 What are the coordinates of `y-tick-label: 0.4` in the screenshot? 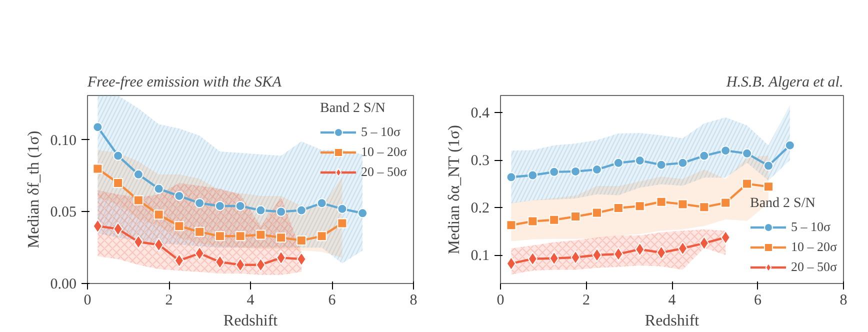 It's located at (480, 114).